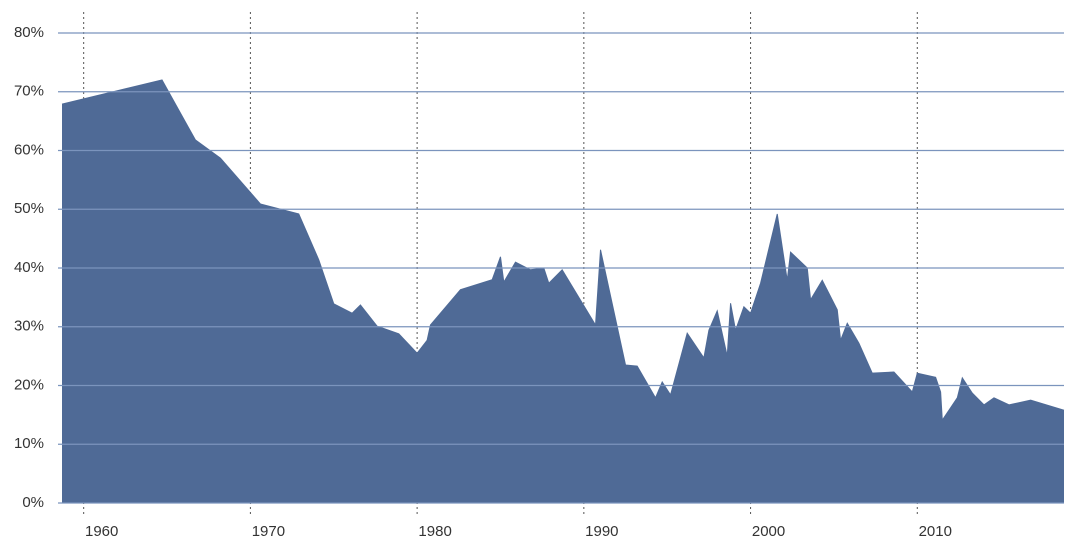 The width and height of the screenshot is (1080, 547). I want to click on x-tick-label: 1990, so click(601, 531).